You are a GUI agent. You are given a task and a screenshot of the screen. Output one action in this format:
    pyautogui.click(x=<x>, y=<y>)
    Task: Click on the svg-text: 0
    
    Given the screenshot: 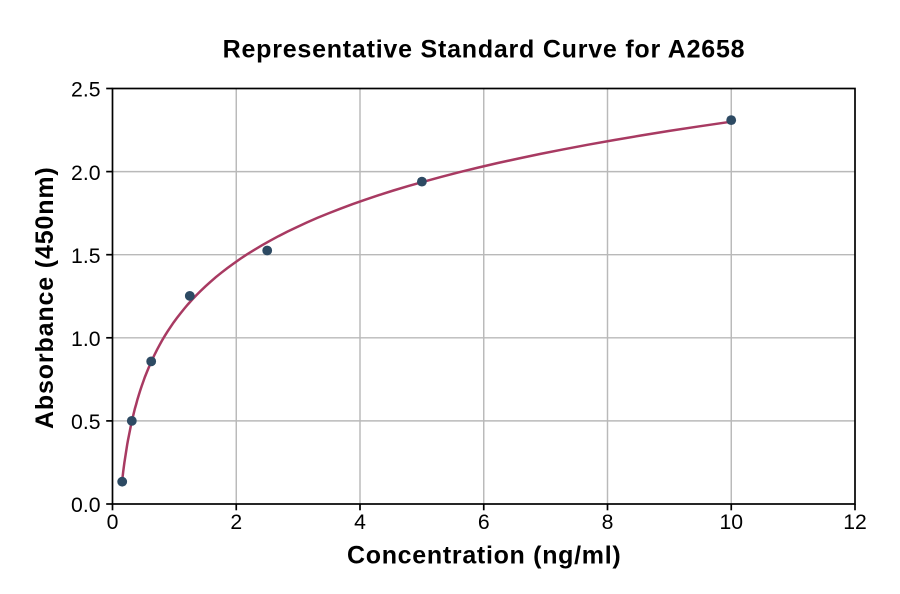 What is the action you would take?
    pyautogui.click(x=113, y=522)
    